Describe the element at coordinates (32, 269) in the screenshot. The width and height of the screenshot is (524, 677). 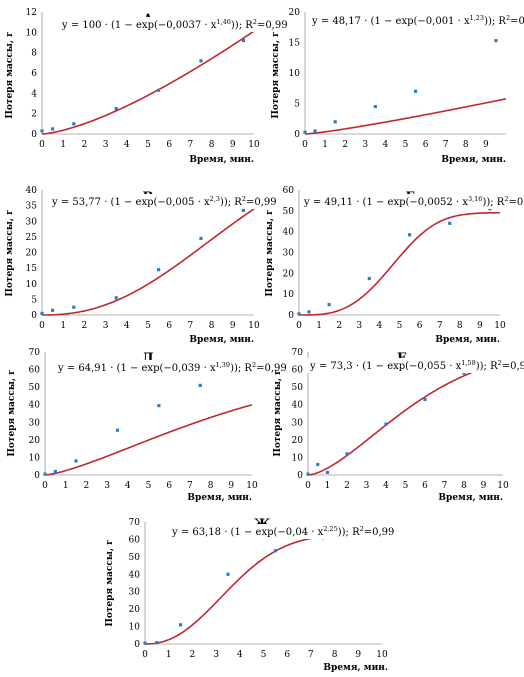
I see `y-tick-label: 15` at that location.